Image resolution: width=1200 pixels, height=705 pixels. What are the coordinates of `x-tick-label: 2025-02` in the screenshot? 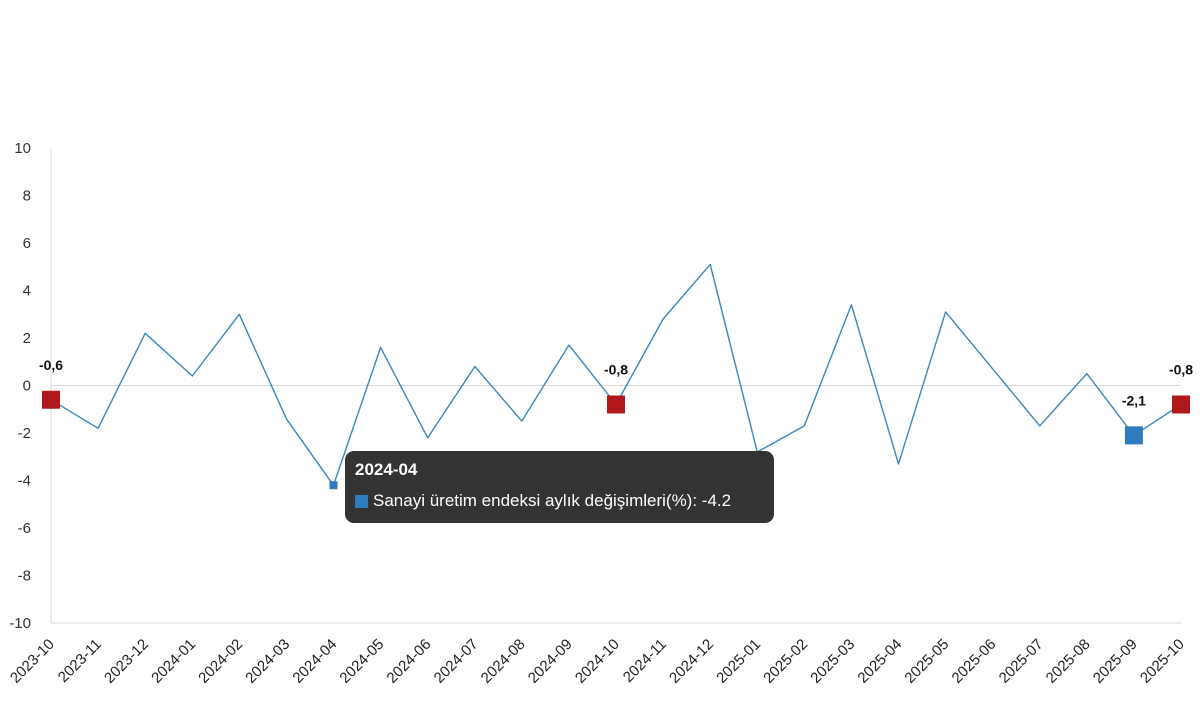 It's located at (785, 661).